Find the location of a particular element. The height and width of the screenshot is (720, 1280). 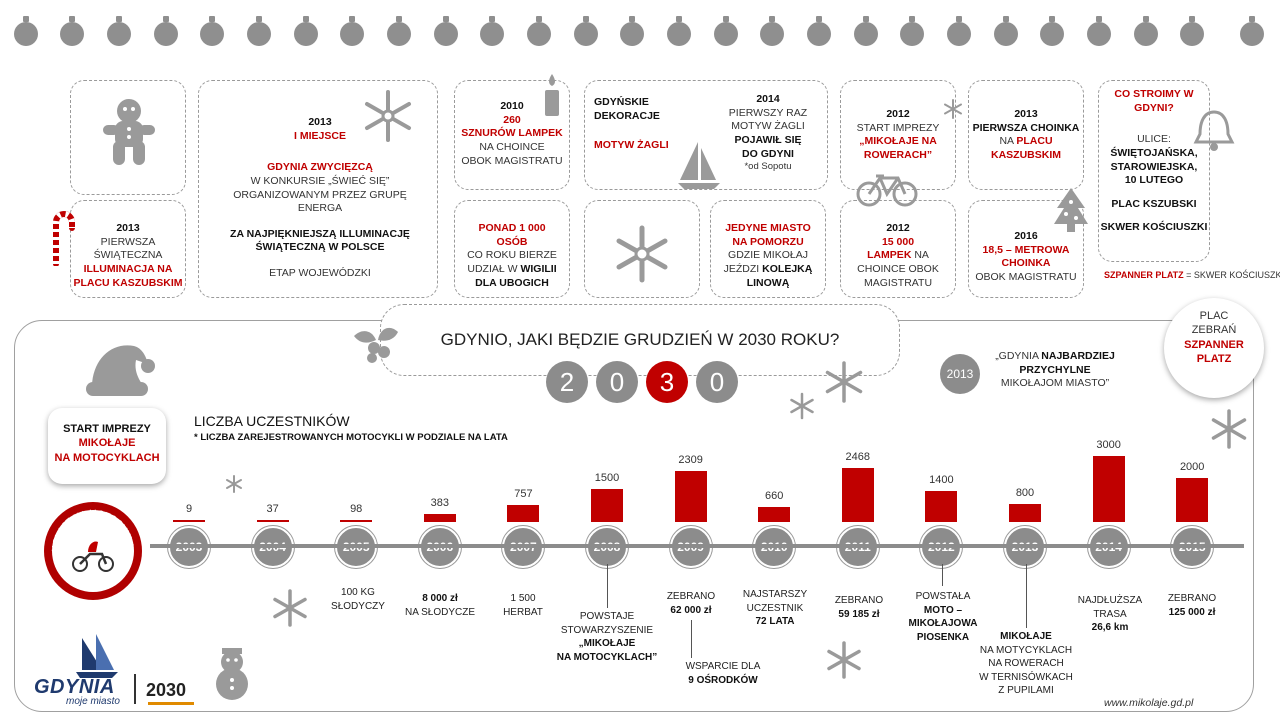

annotation-line: 100 KG is located at coordinates (358, 592).